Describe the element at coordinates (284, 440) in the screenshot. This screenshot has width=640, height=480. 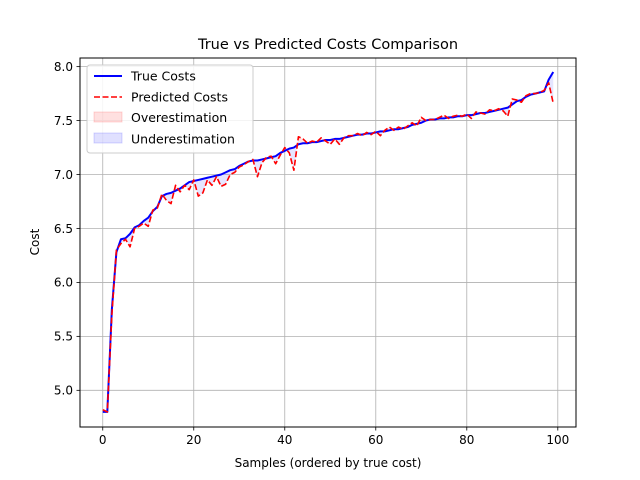
I see `x-tick-label: 40` at that location.